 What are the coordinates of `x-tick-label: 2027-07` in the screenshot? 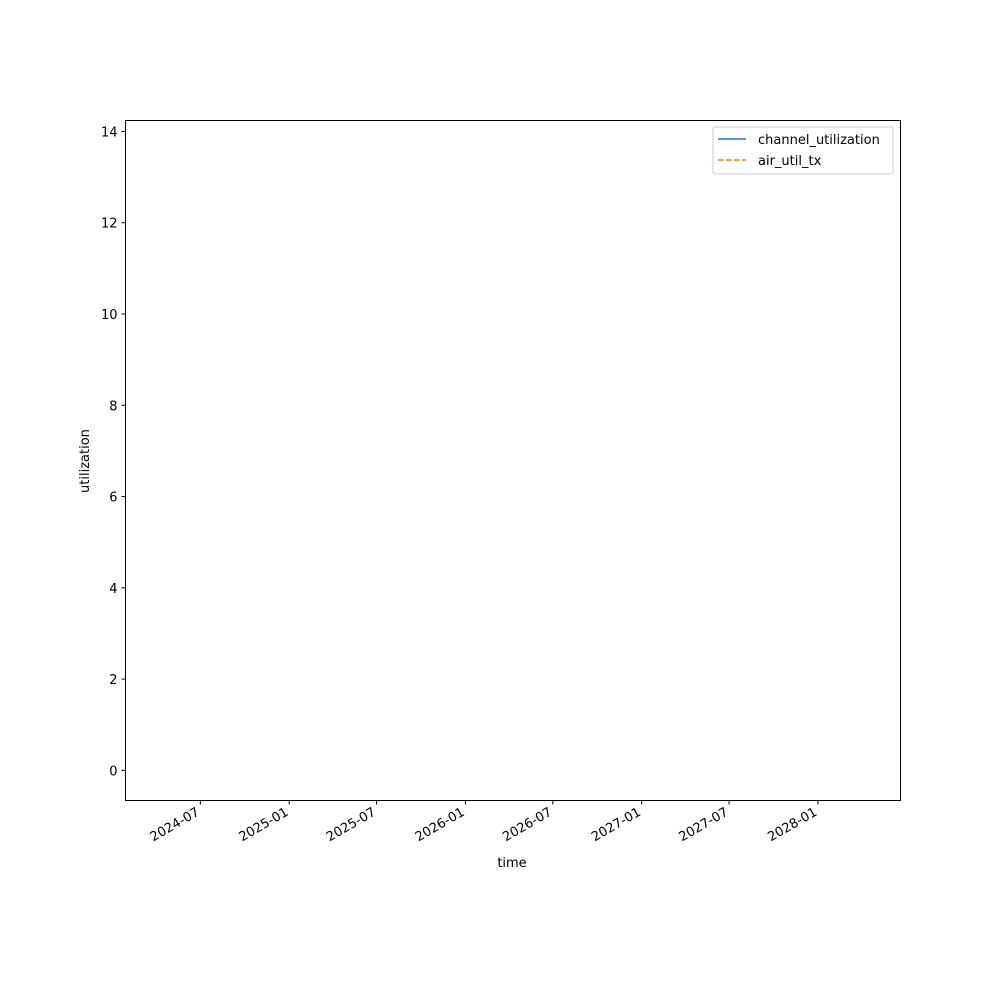 It's located at (704, 825).